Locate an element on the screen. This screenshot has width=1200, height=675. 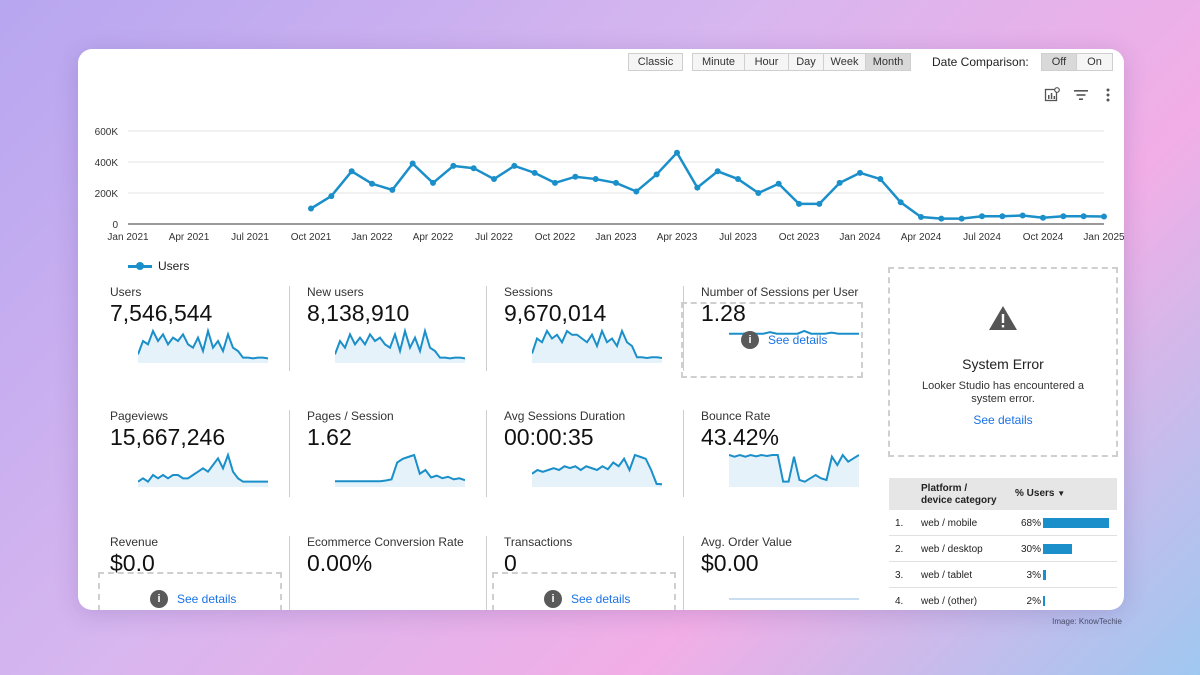
x-tick-label: Jul 2024 is located at coordinates (982, 237).